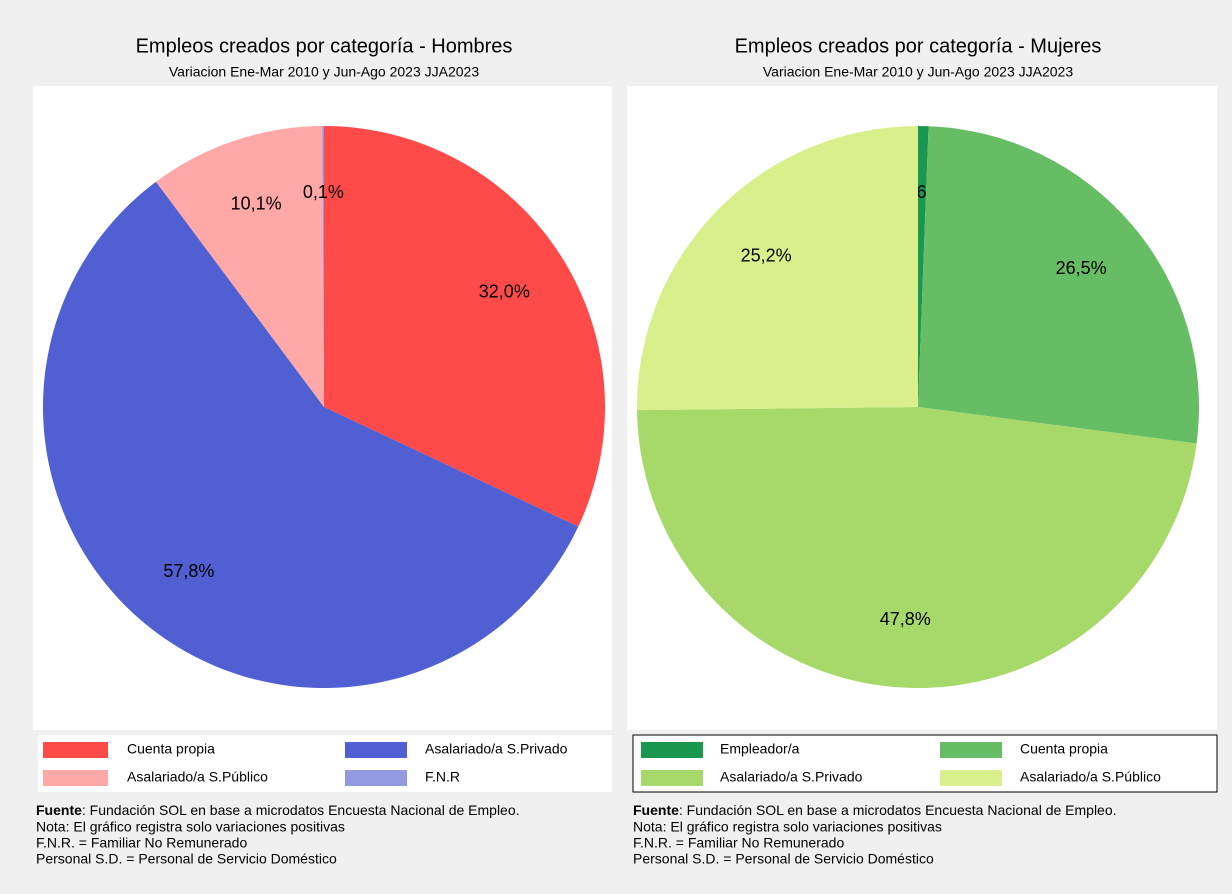 Image resolution: width=1232 pixels, height=894 pixels. I want to click on slice-label: 25,2%, so click(766, 256).